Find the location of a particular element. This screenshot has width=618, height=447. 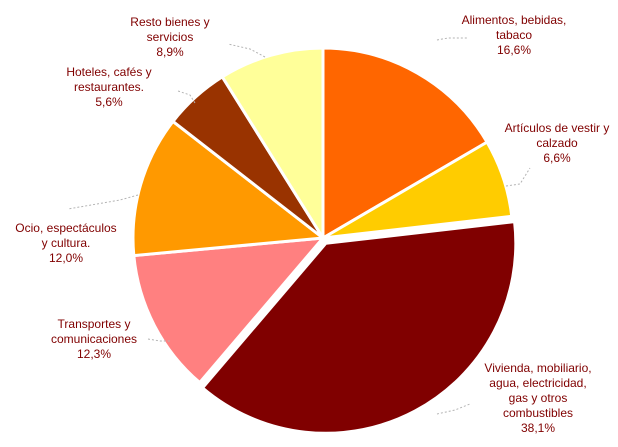

slice-label-line: gas y otros is located at coordinates (538, 398).